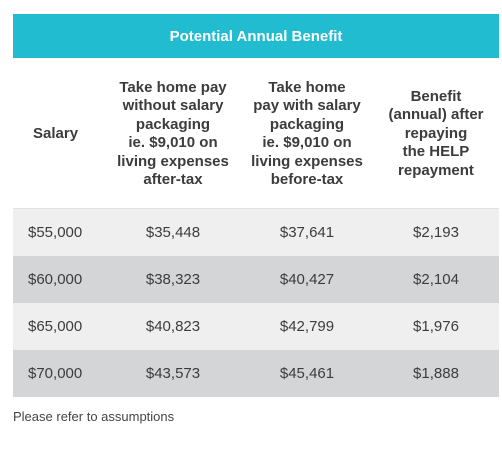  I want to click on header-line: the HELP, so click(436, 152).